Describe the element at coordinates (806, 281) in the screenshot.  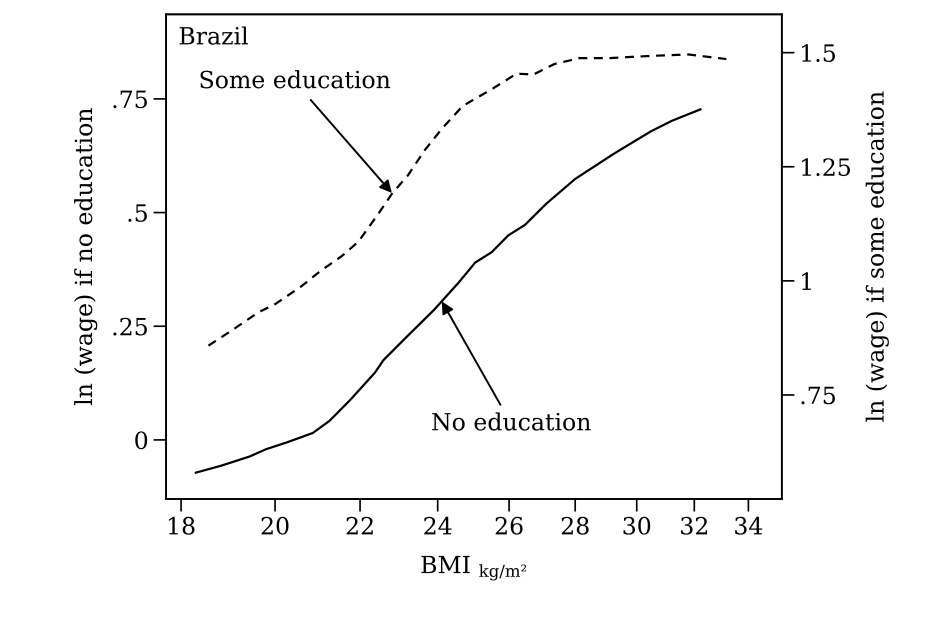
I see `y2-tick-label: 1` at that location.